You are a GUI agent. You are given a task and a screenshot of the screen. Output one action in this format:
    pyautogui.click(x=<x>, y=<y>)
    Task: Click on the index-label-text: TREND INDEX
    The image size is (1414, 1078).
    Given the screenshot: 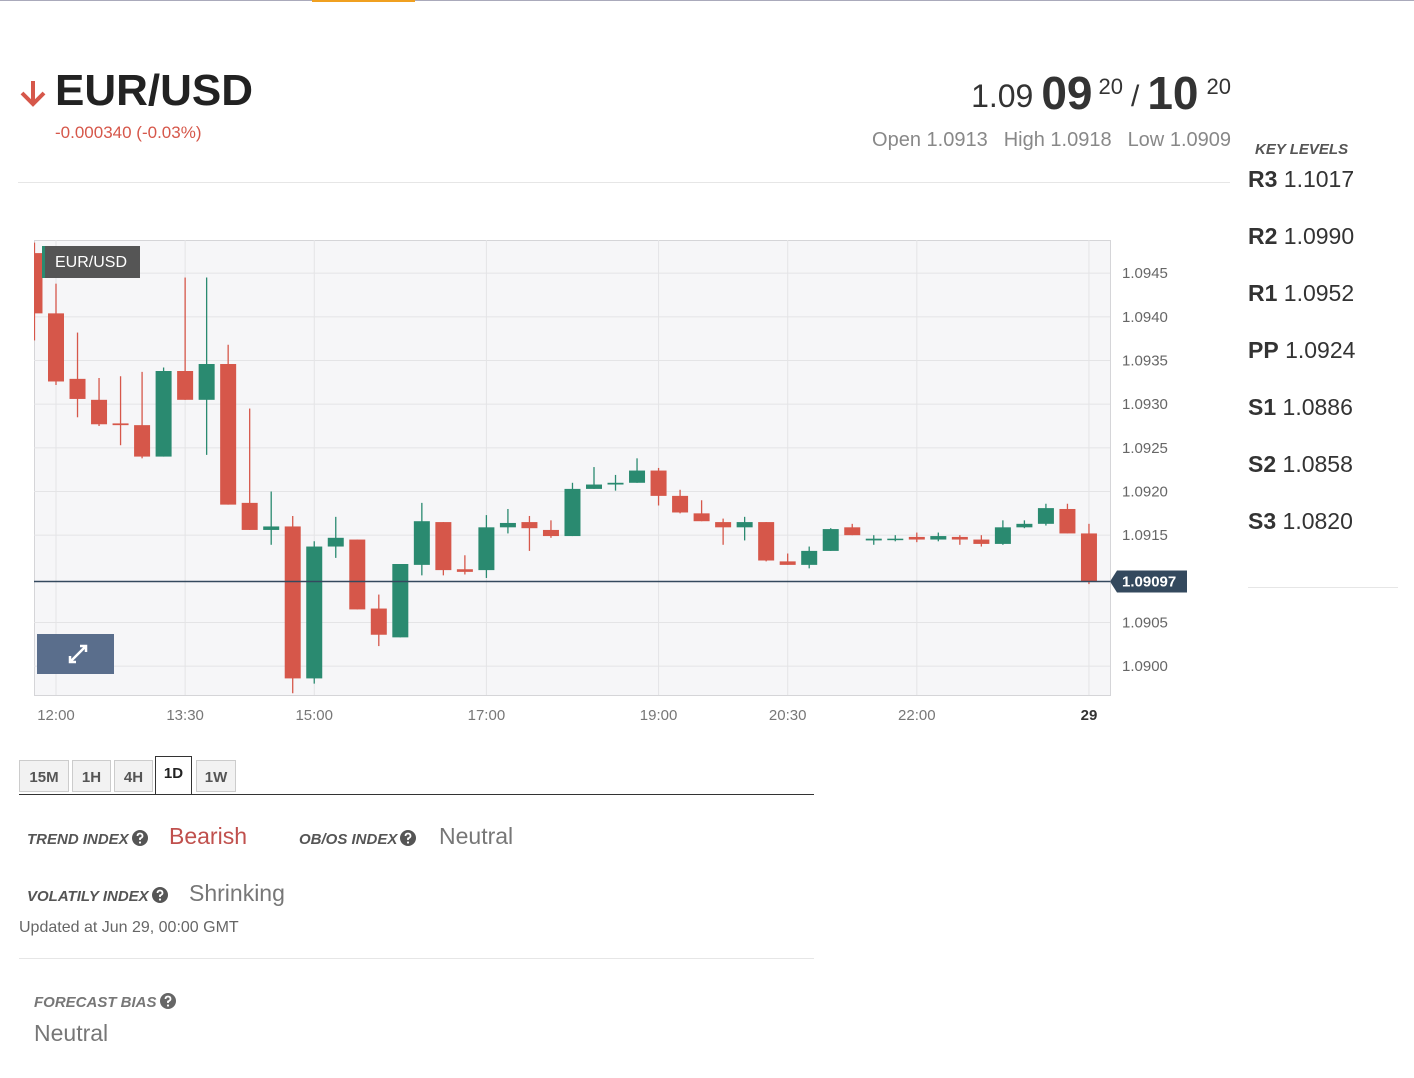 What is the action you would take?
    pyautogui.click(x=78, y=839)
    